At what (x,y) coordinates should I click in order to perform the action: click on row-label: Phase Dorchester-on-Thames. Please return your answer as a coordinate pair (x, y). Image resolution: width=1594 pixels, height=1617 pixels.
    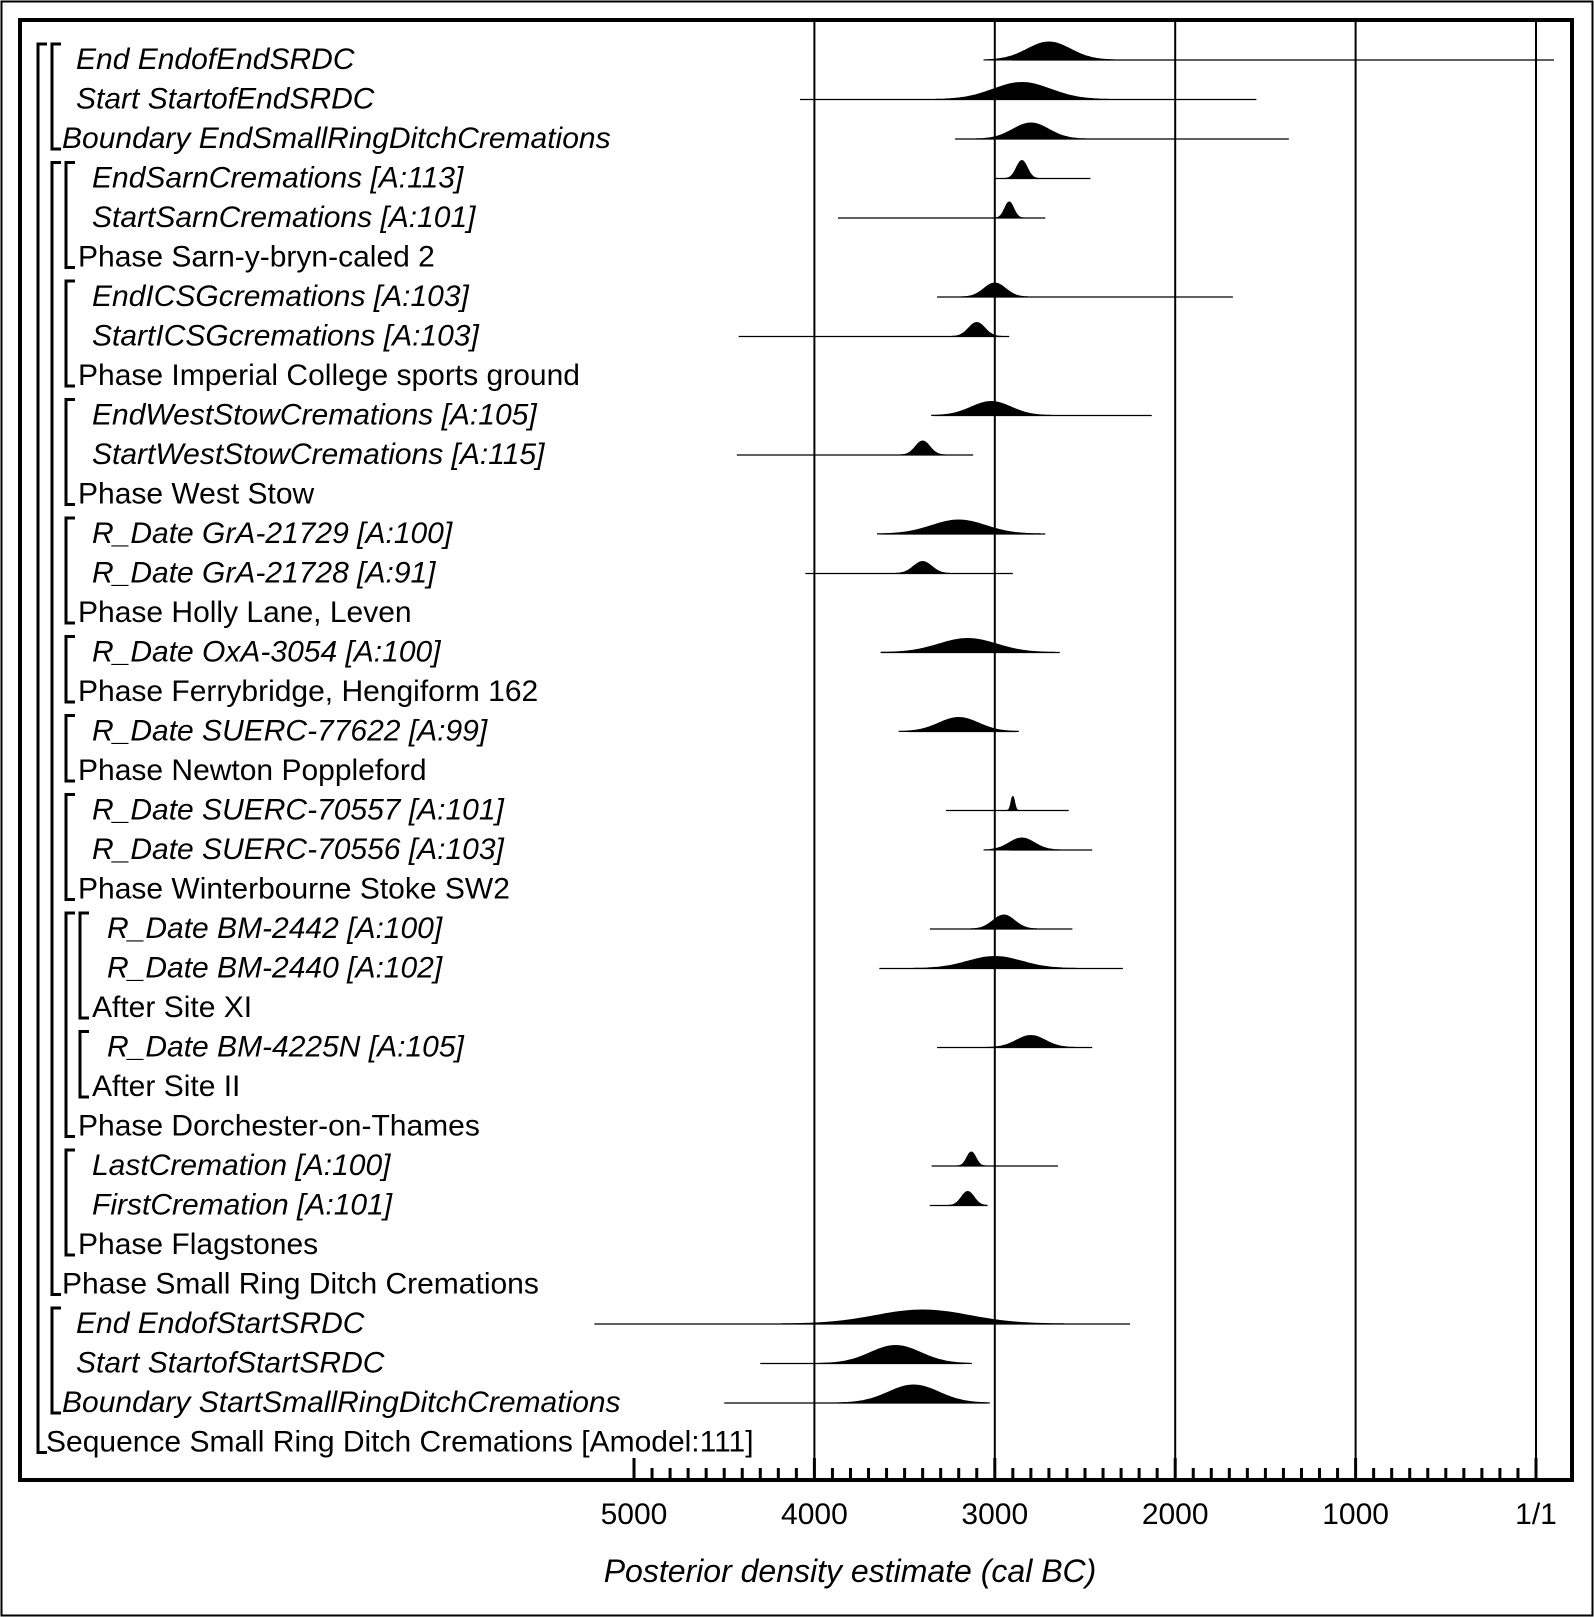
    Looking at the image, I should click on (279, 1126).